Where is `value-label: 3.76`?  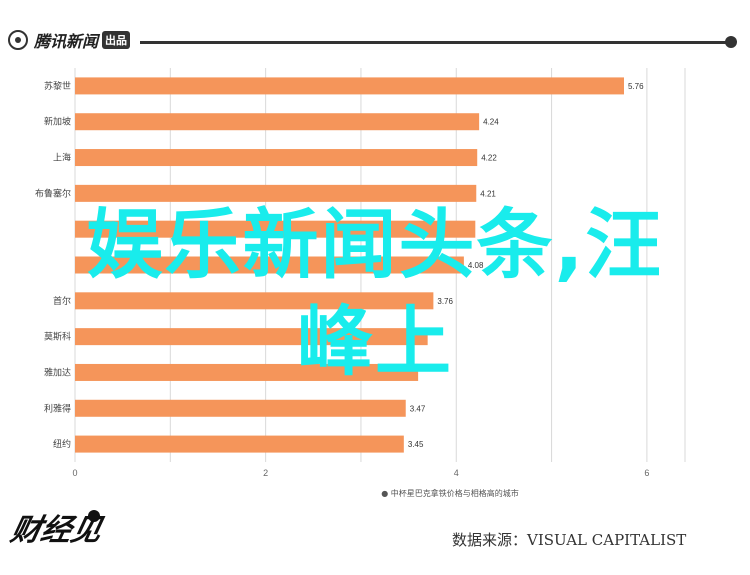 value-label: 3.76 is located at coordinates (445, 301).